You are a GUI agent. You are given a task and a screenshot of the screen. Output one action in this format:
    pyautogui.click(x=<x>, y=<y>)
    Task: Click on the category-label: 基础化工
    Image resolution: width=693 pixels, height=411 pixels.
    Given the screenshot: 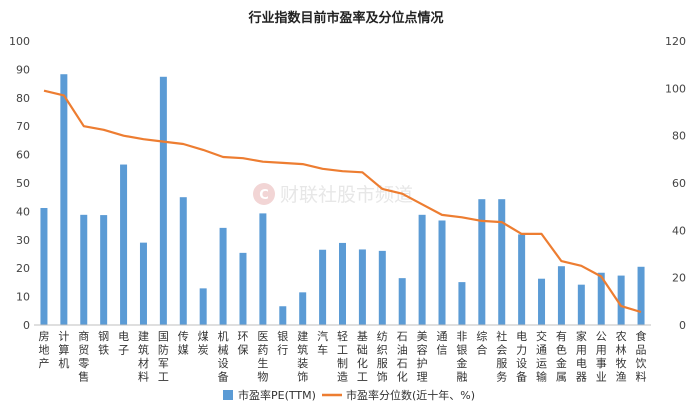 What is the action you would take?
    pyautogui.click(x=362, y=357)
    